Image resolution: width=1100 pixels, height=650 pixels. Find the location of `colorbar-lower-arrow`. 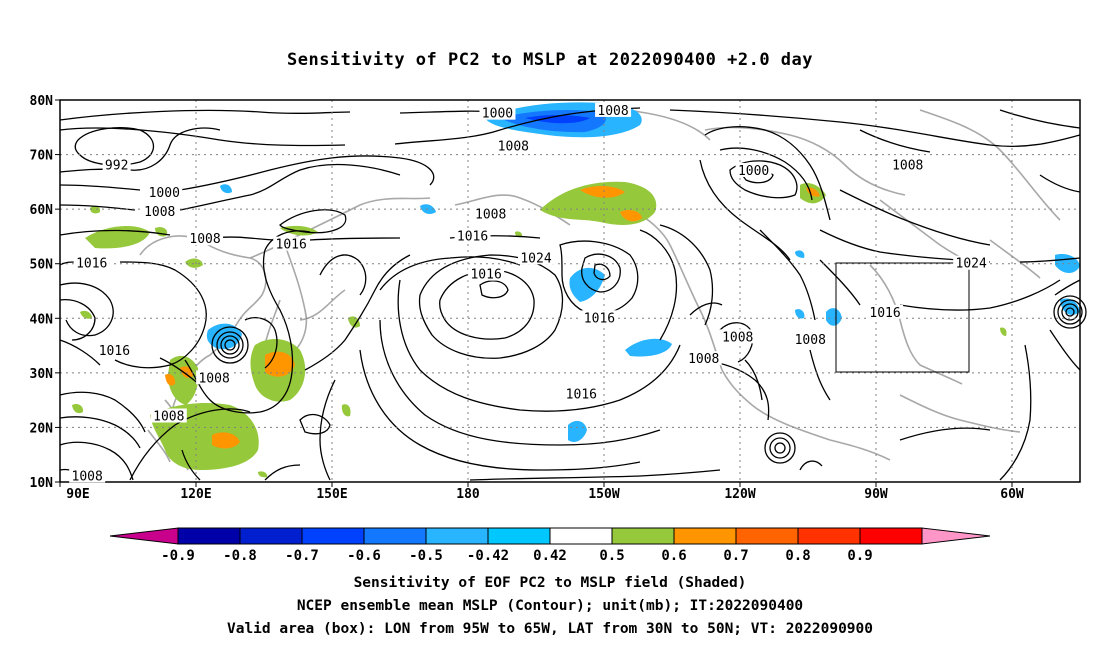

colorbar-lower-arrow is located at coordinates (144, 536).